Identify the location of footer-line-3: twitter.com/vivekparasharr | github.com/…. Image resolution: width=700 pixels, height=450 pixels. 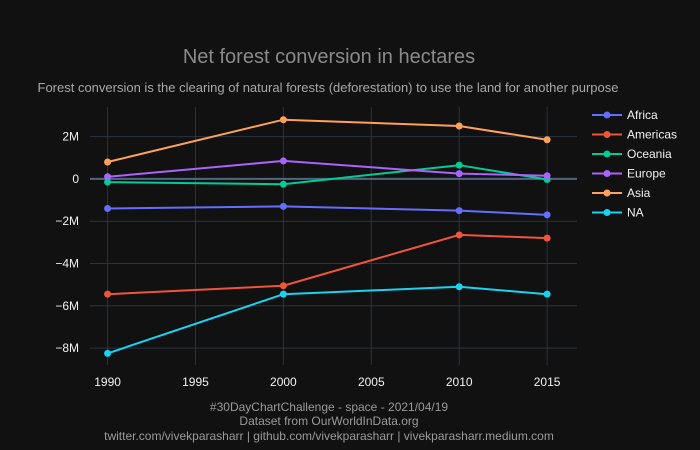
(329, 436).